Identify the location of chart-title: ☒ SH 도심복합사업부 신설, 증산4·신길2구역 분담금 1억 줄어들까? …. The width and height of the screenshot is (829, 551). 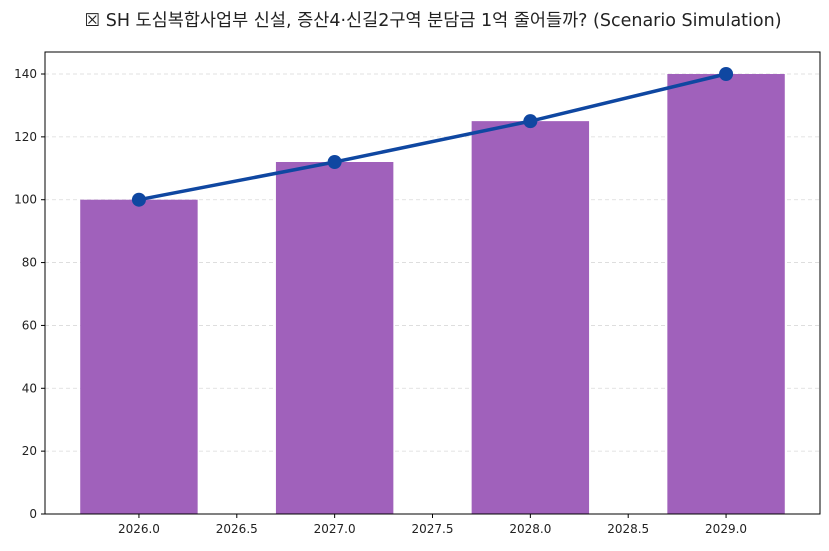
(432, 21).